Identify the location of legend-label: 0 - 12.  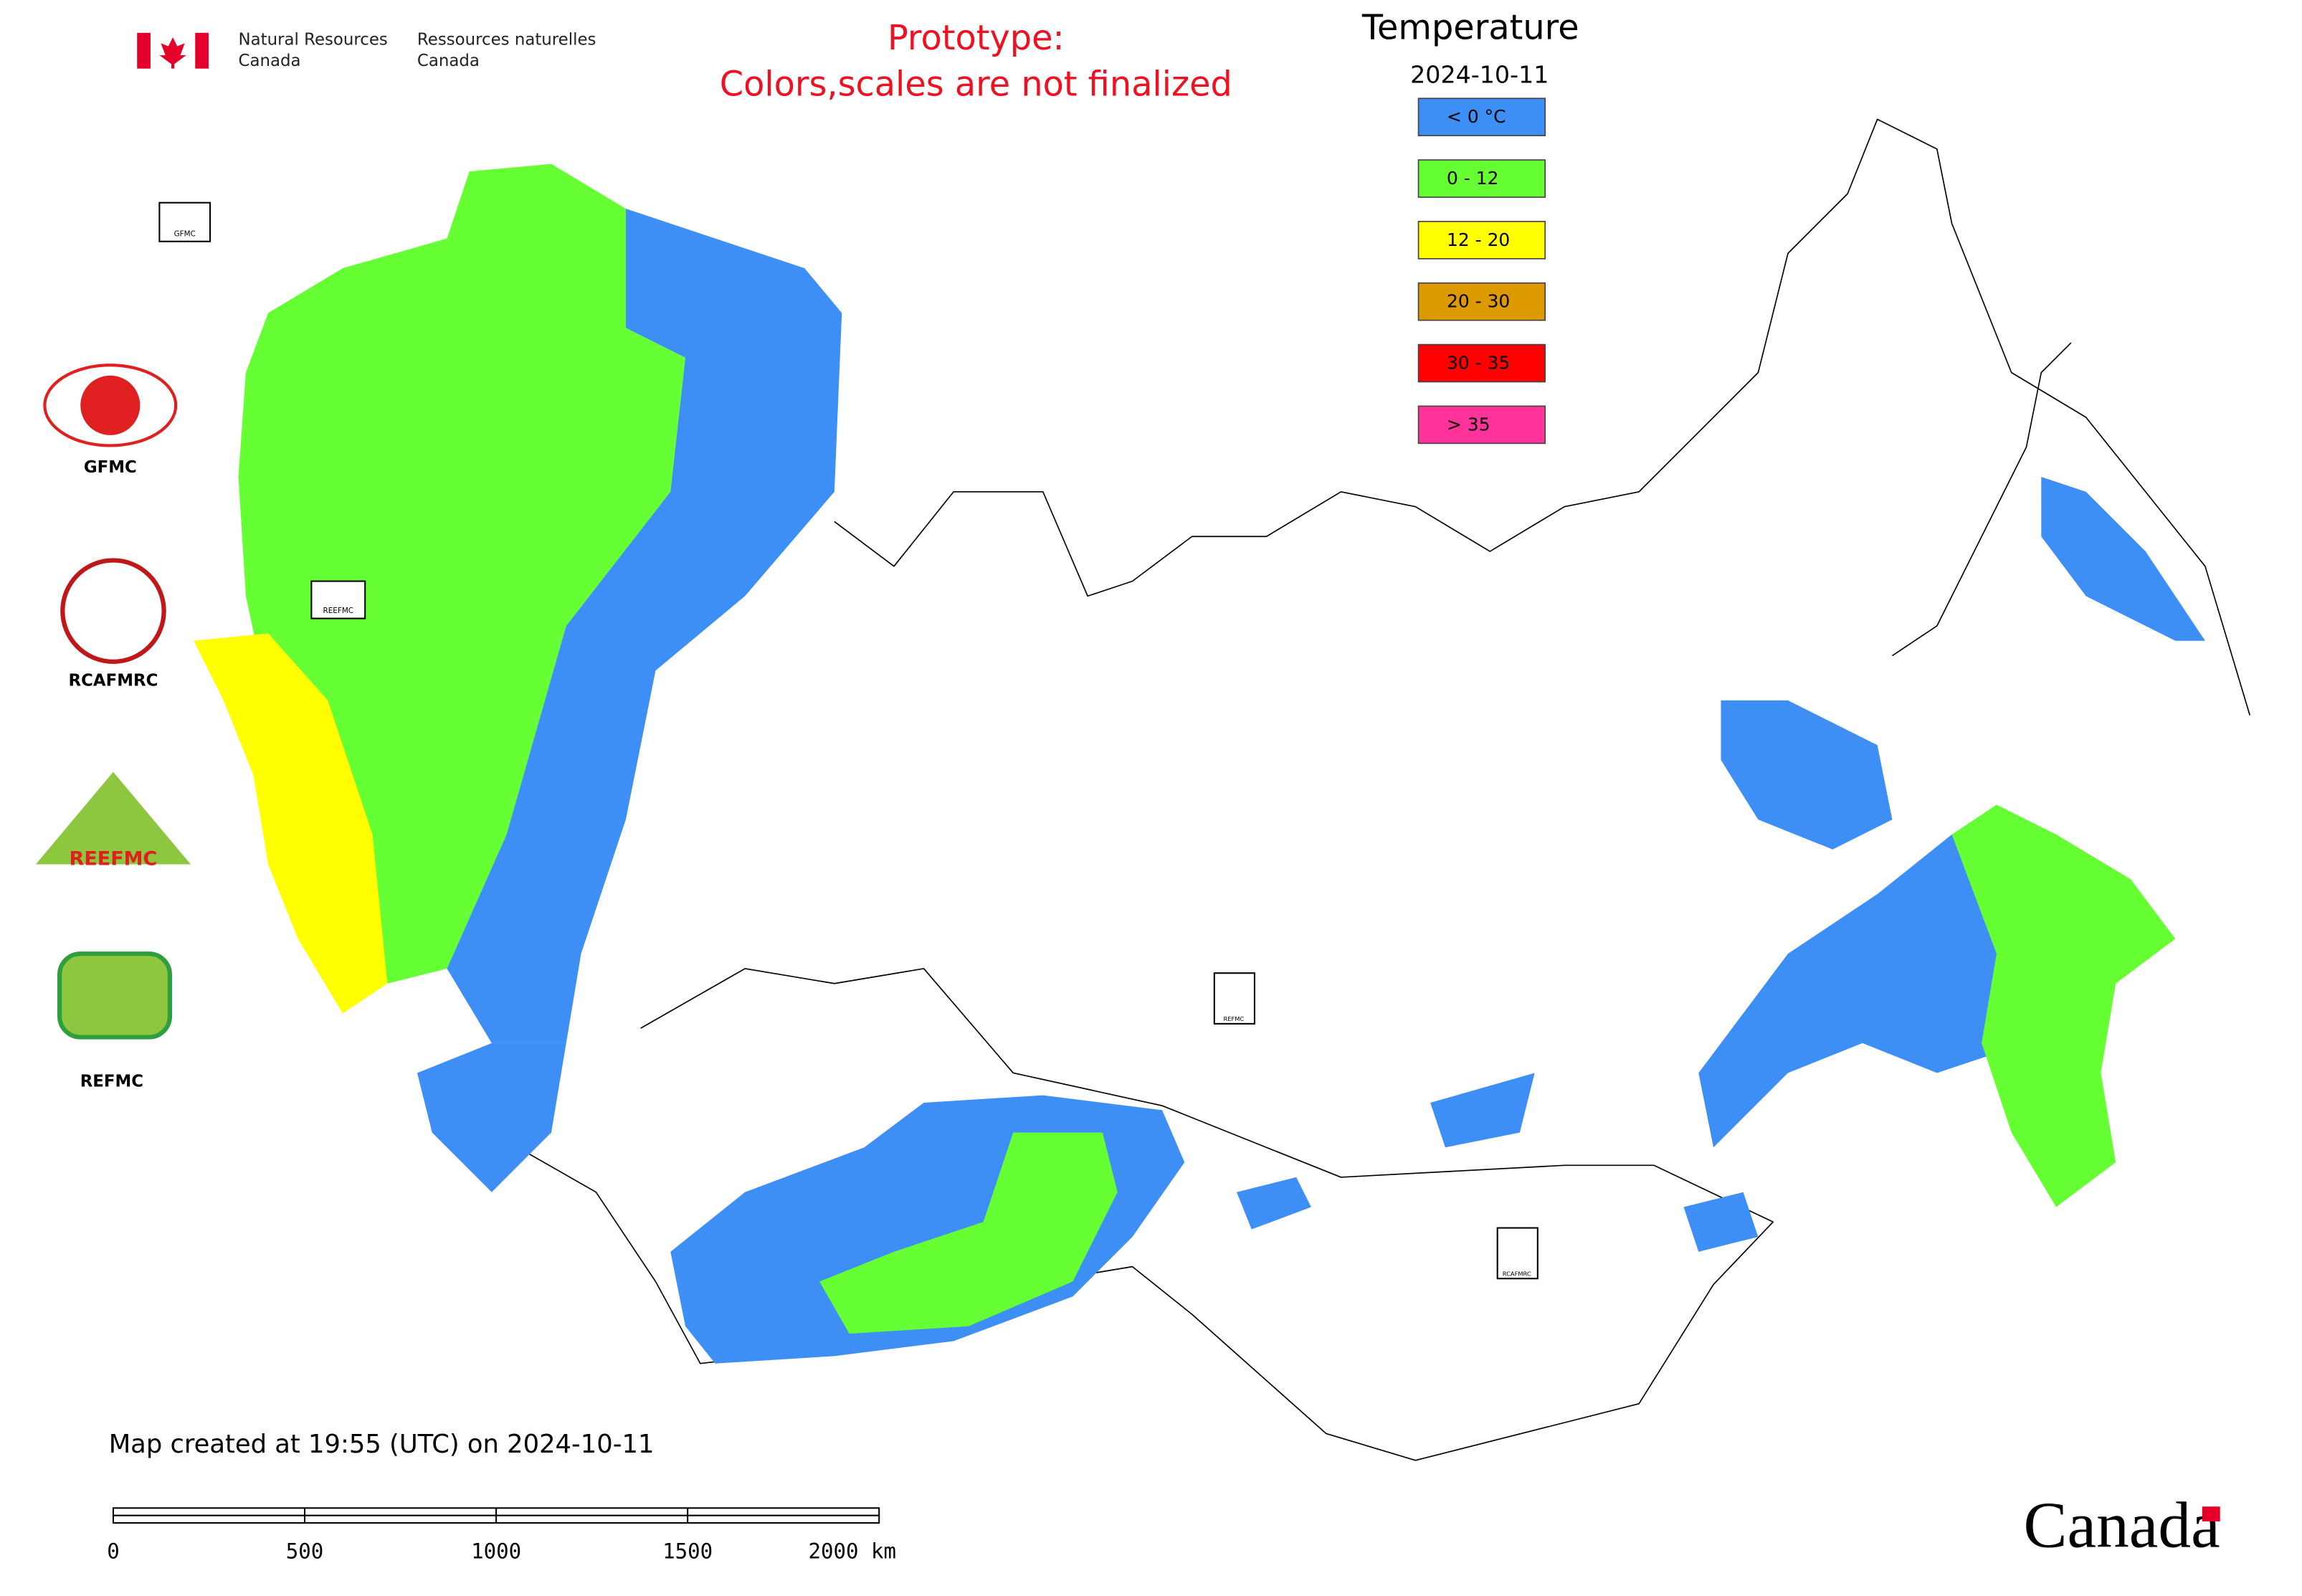
(1473, 178).